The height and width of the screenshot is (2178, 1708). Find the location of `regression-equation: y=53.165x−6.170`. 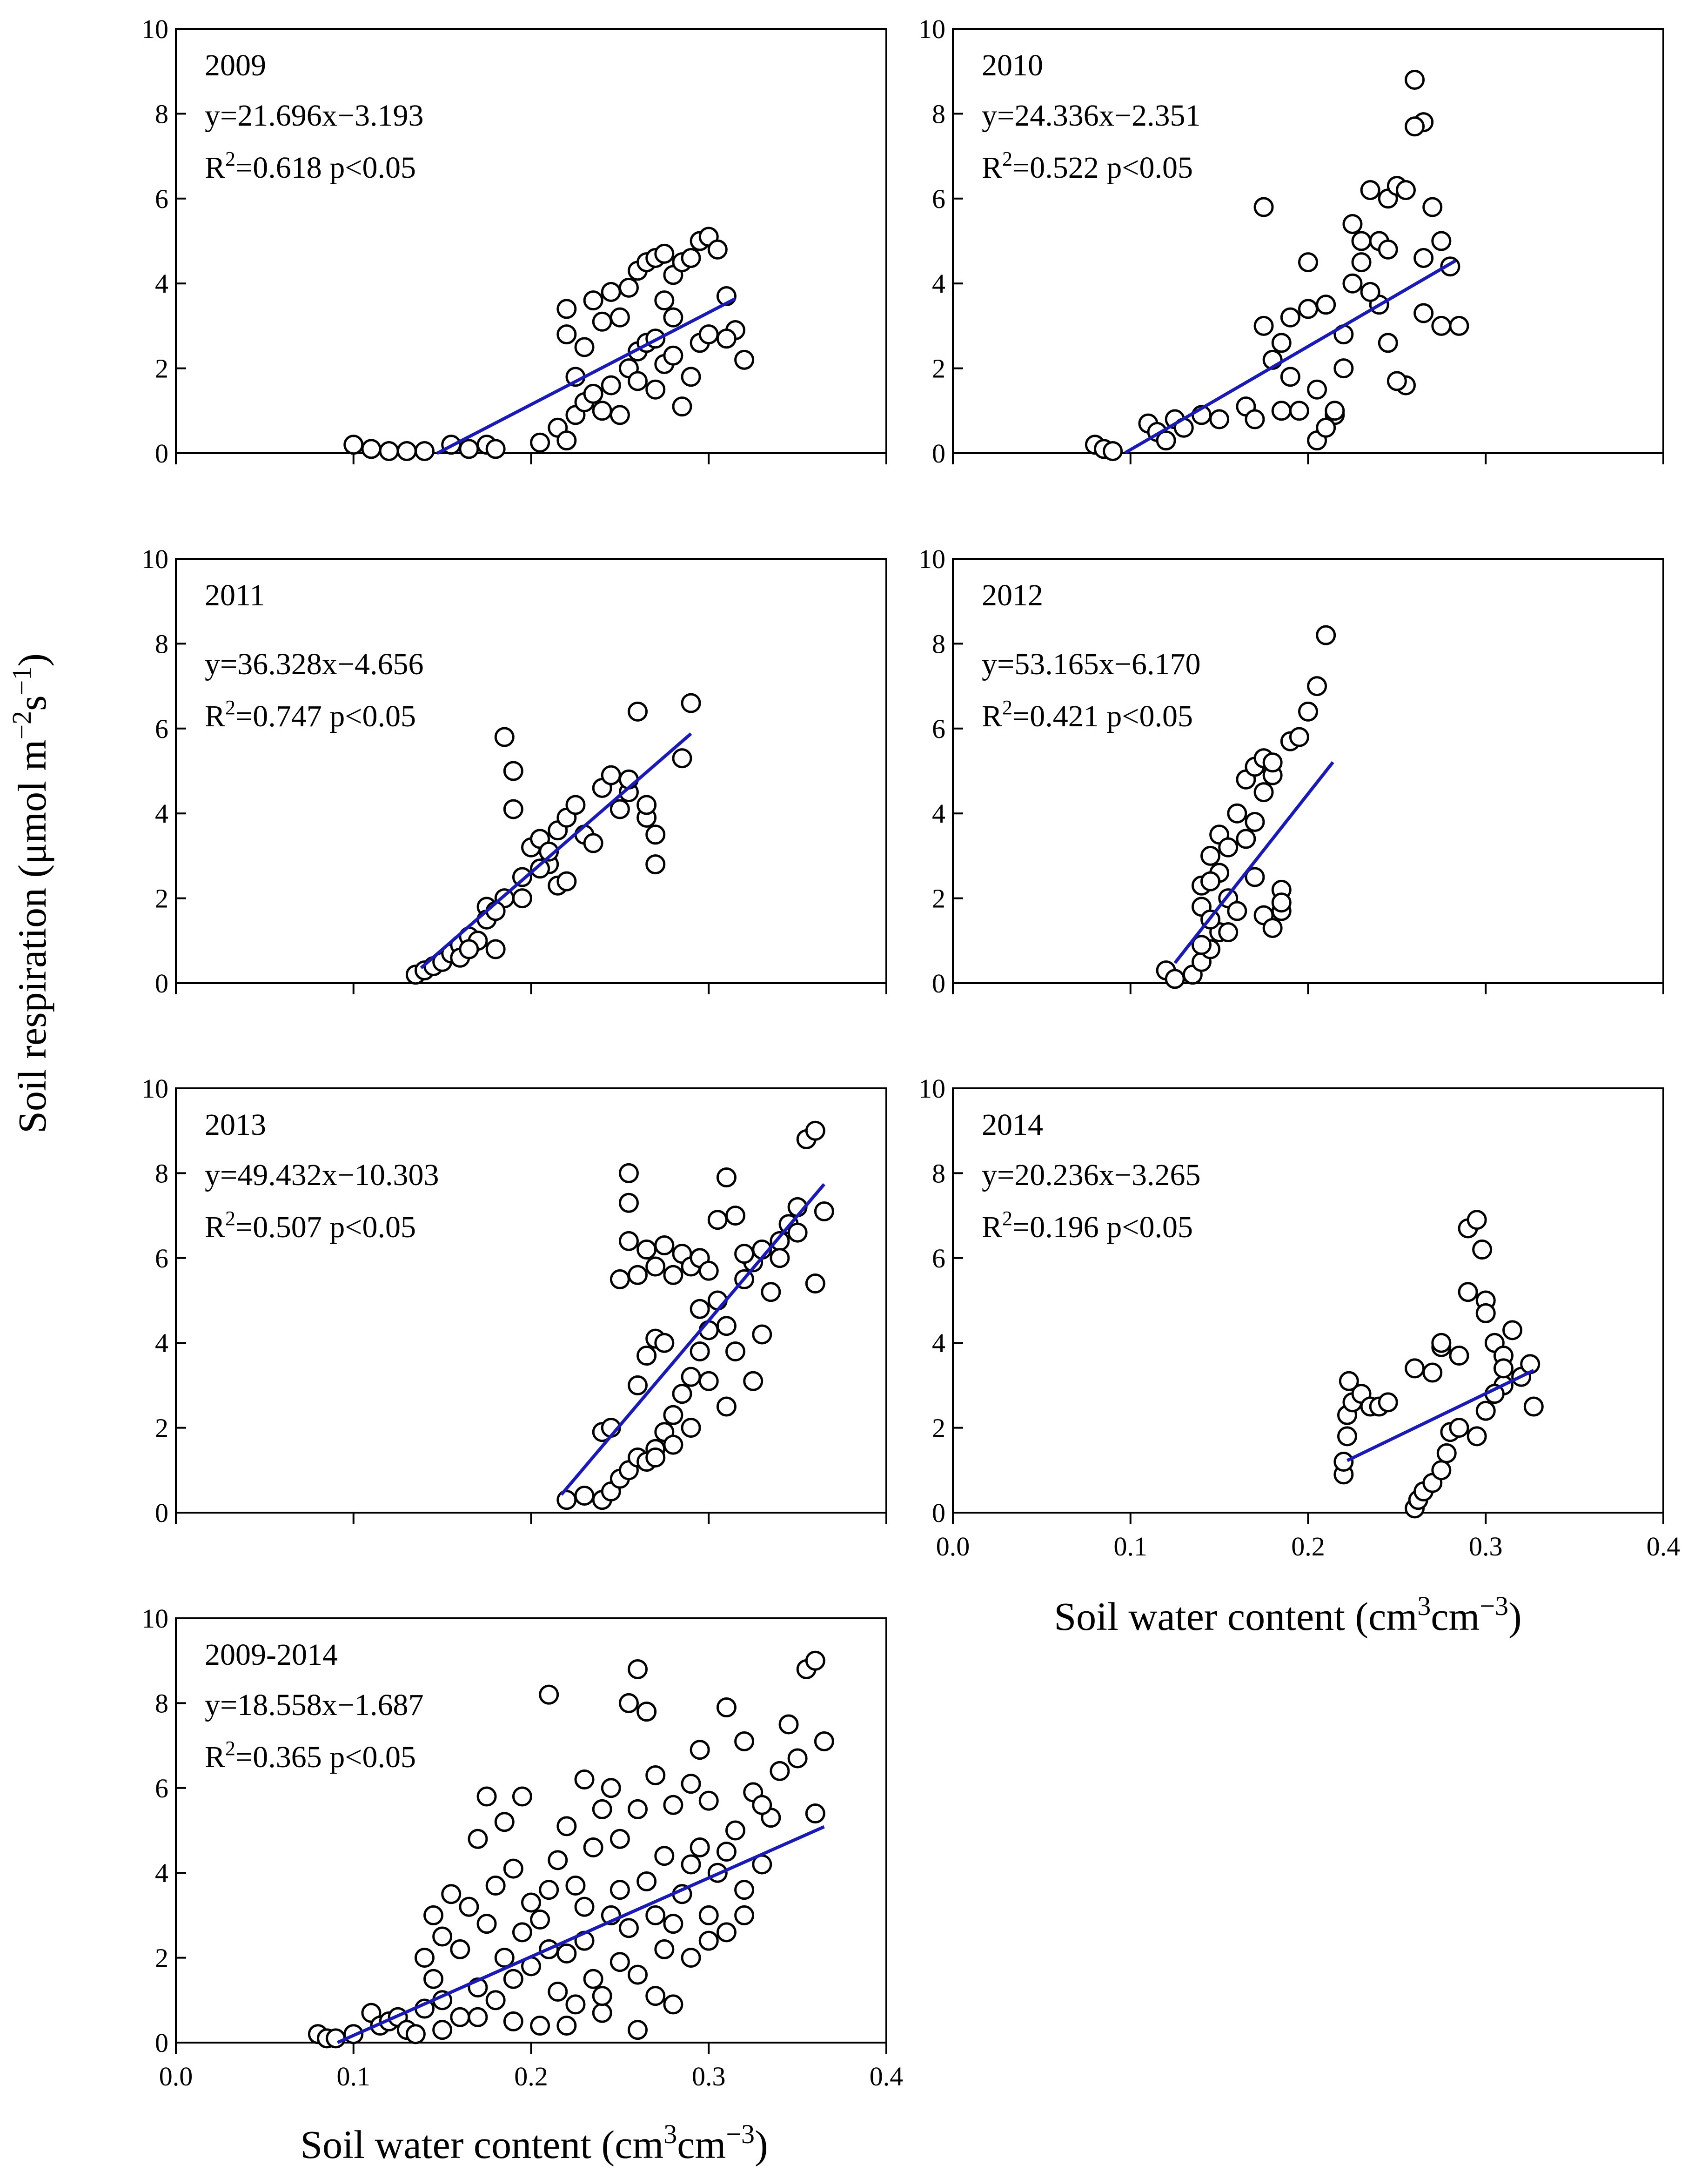

regression-equation: y=53.165x−6.170 is located at coordinates (1091, 664).